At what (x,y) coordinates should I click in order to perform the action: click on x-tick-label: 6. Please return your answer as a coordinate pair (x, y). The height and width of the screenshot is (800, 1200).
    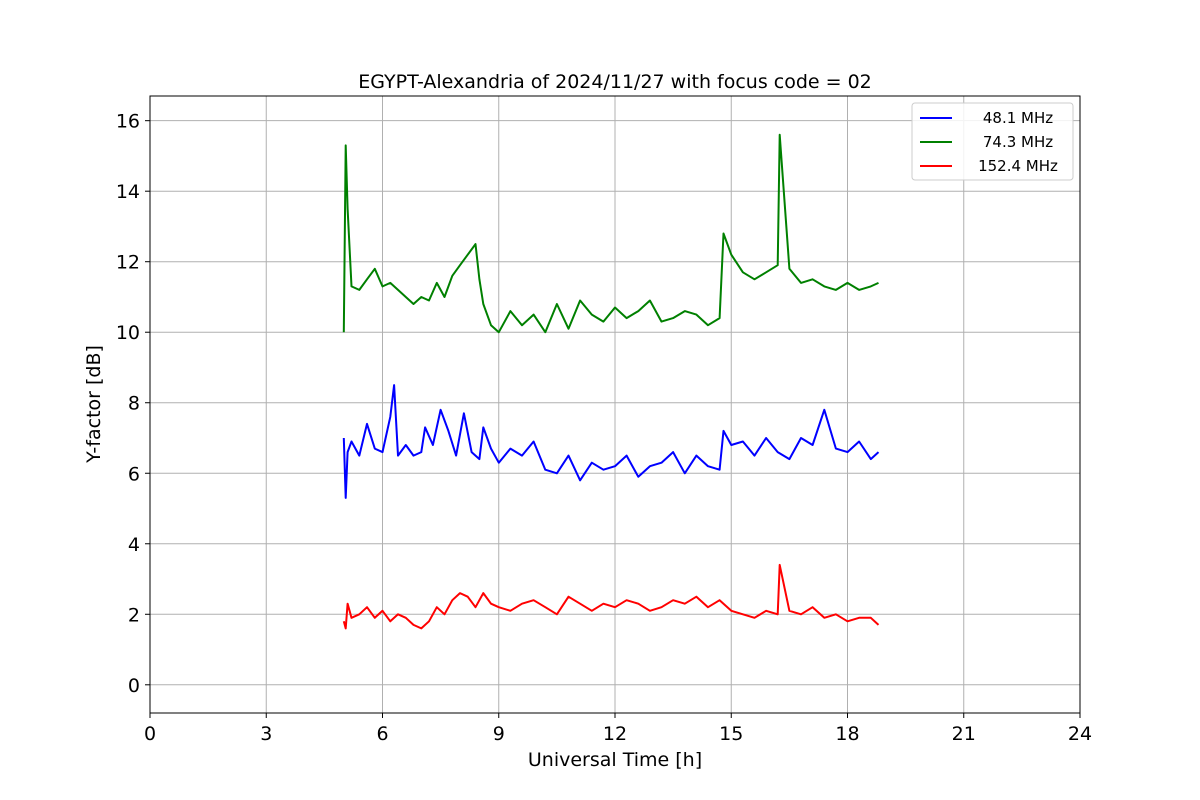
    Looking at the image, I should click on (382, 734).